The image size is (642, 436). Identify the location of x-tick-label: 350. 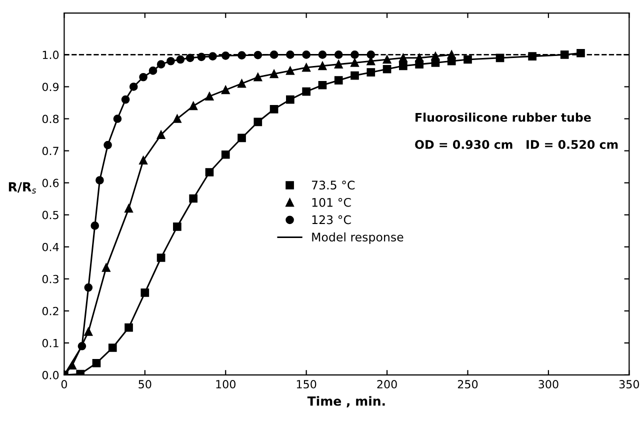
(629, 384).